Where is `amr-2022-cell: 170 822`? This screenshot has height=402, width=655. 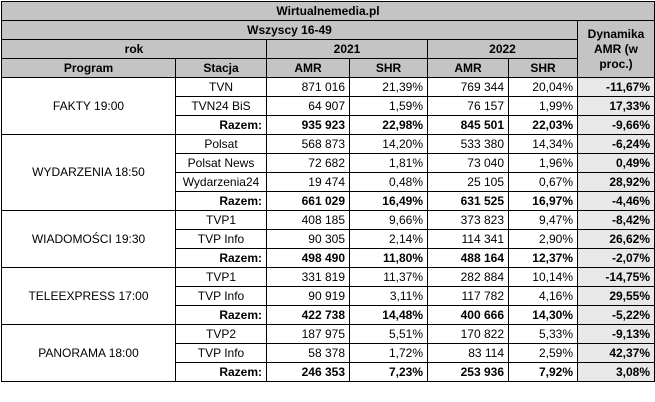 amr-2022-cell: 170 822 is located at coordinates (468, 334).